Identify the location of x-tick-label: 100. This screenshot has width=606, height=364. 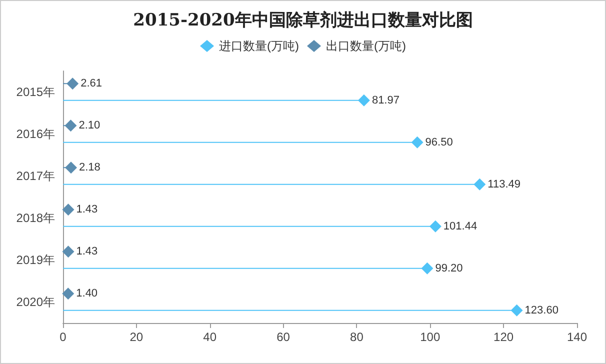
(430, 337).